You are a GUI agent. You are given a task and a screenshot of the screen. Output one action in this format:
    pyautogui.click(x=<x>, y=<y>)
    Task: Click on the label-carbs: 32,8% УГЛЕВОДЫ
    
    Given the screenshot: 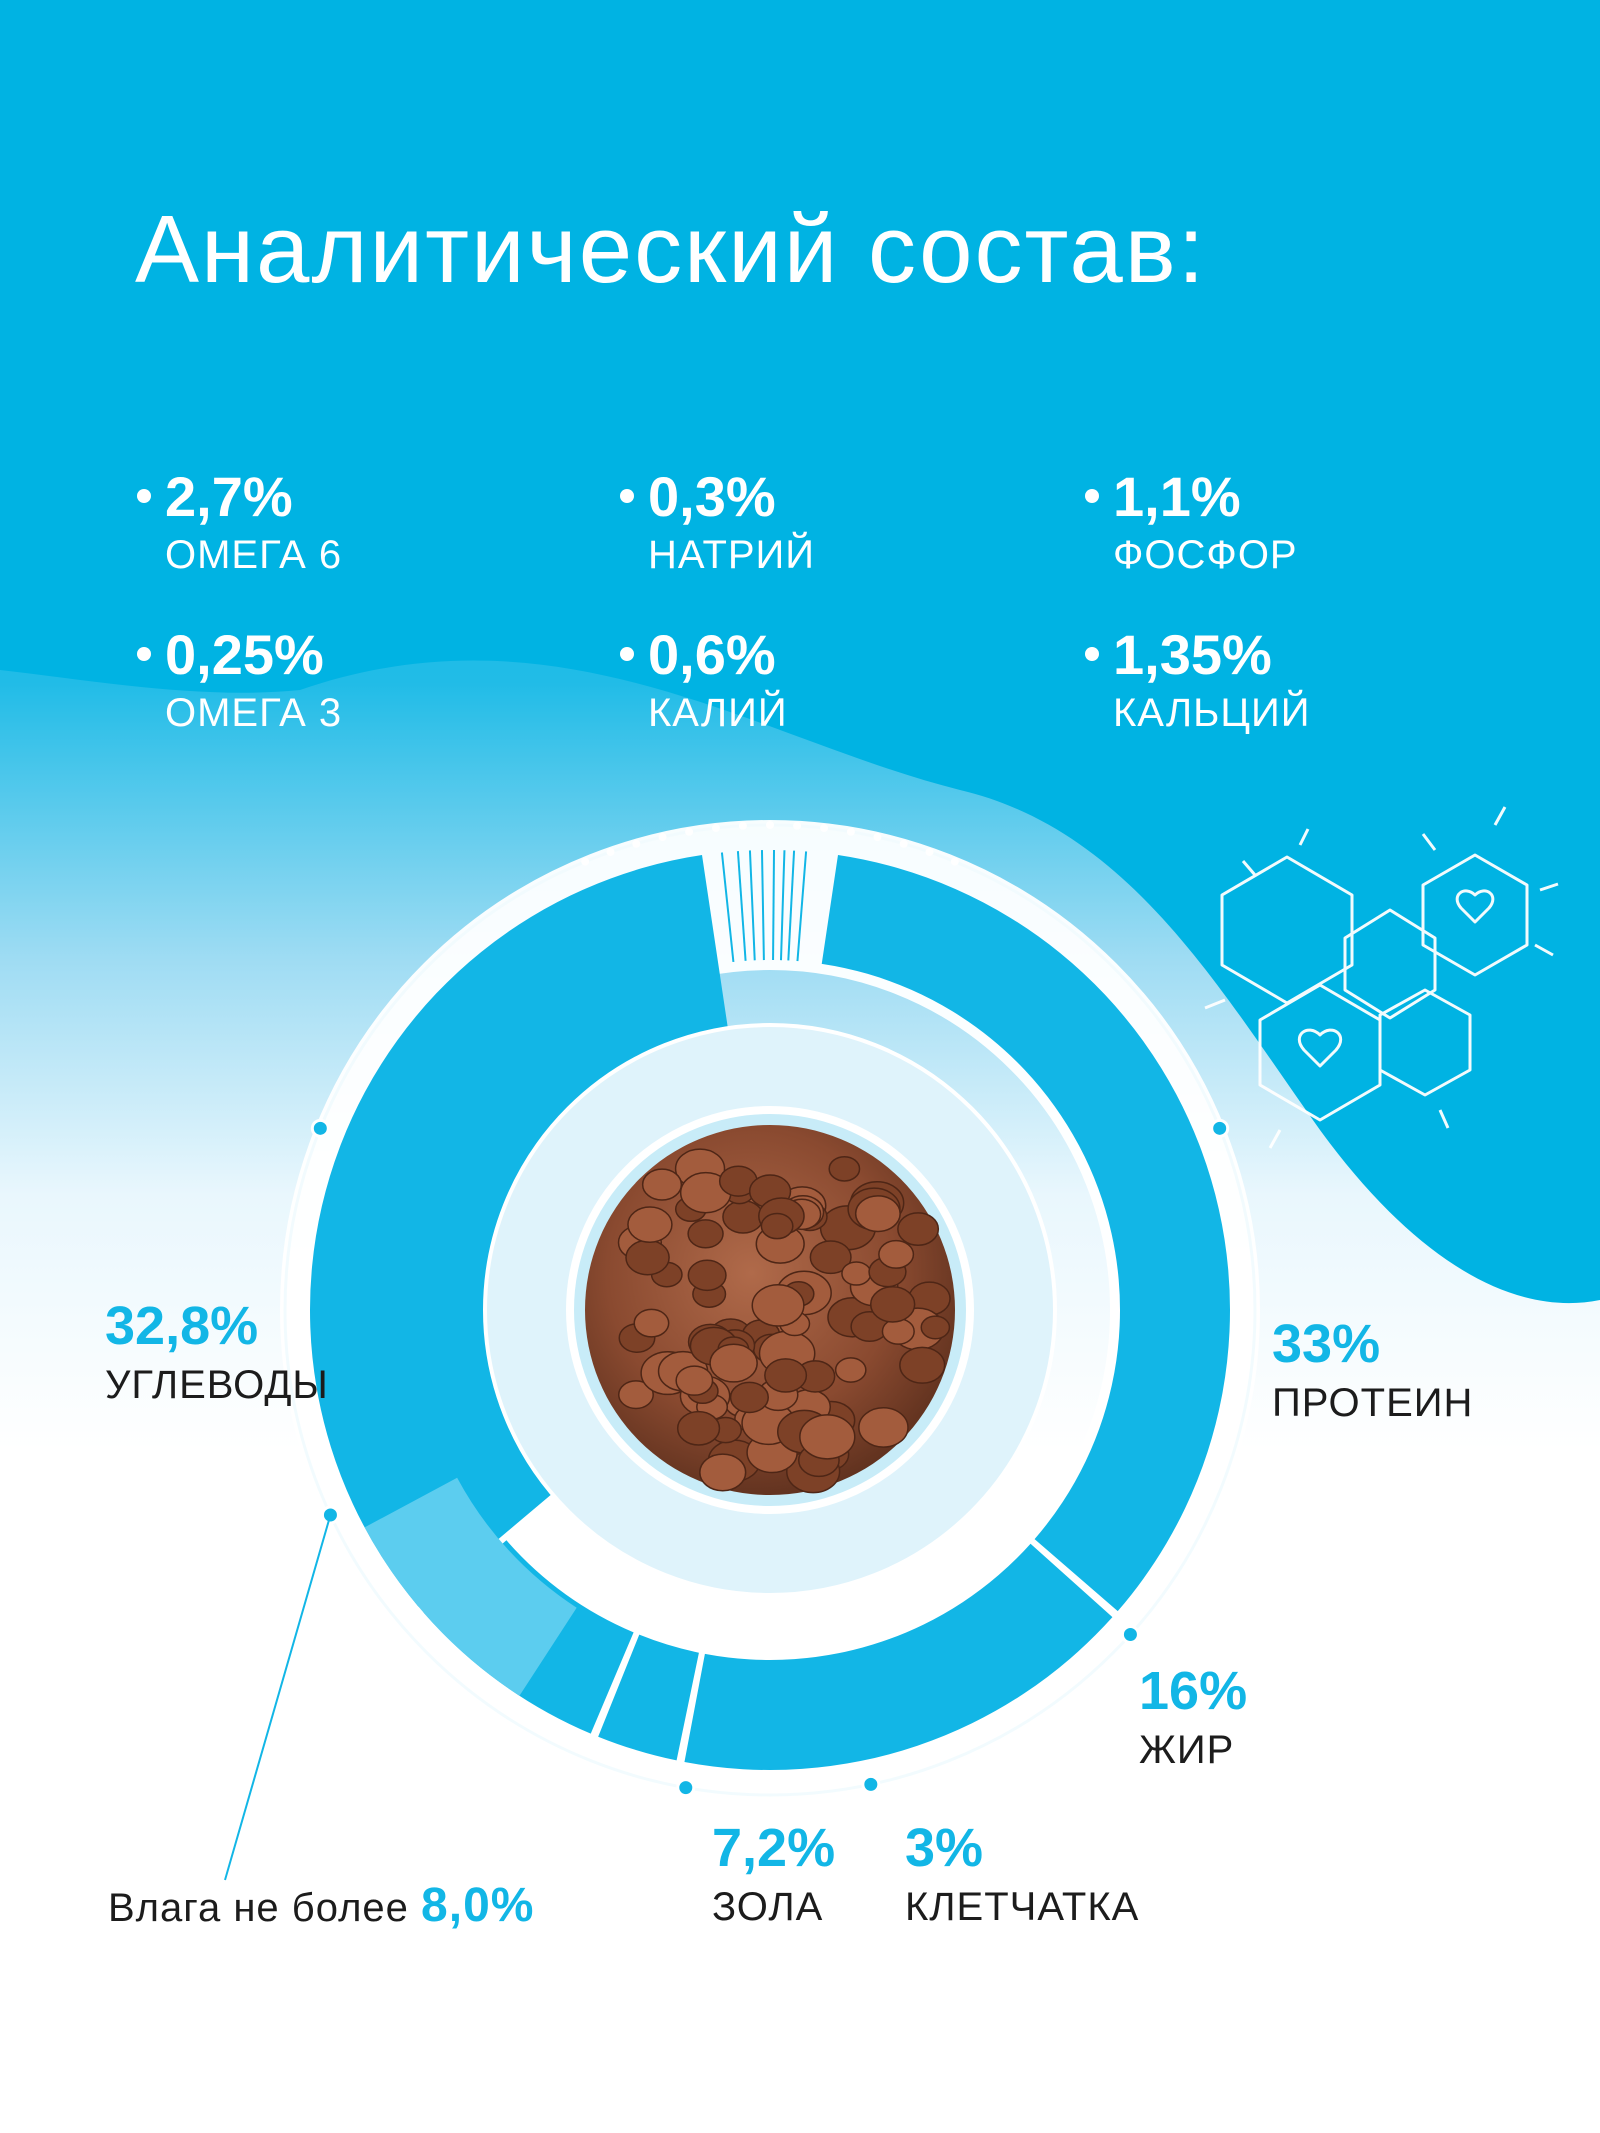 What is the action you would take?
    pyautogui.click(x=217, y=1354)
    